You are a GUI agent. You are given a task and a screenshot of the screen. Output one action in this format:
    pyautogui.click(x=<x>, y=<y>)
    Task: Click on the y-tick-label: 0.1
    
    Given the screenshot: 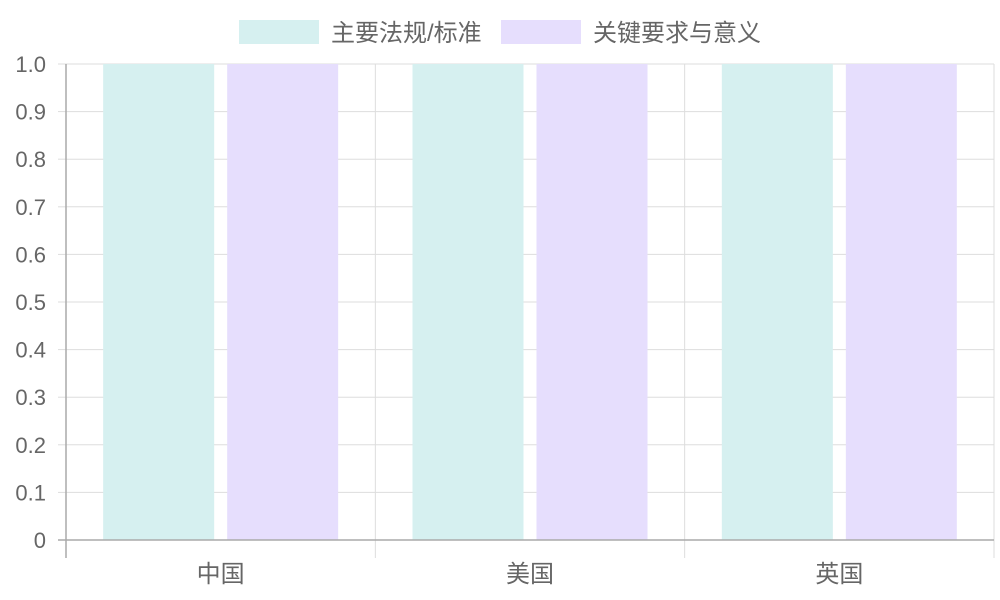 What is the action you would take?
    pyautogui.click(x=30, y=492)
    